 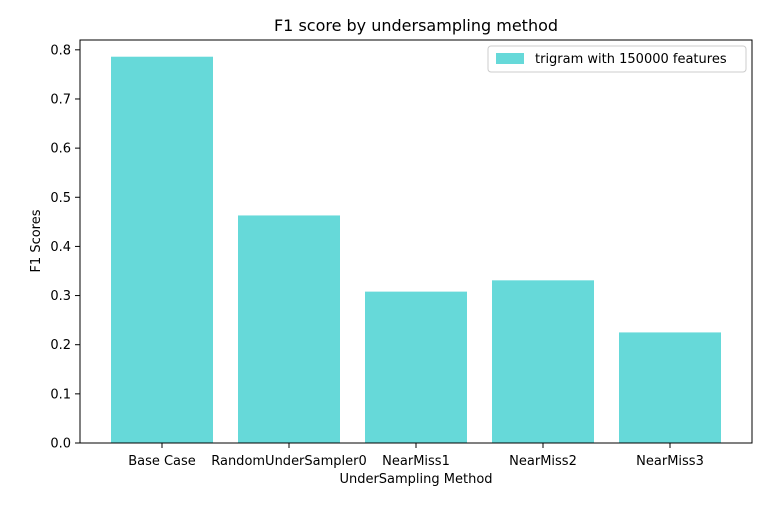 What do you see at coordinates (36, 240) in the screenshot?
I see `y-axis-label: F1 Scores` at bounding box center [36, 240].